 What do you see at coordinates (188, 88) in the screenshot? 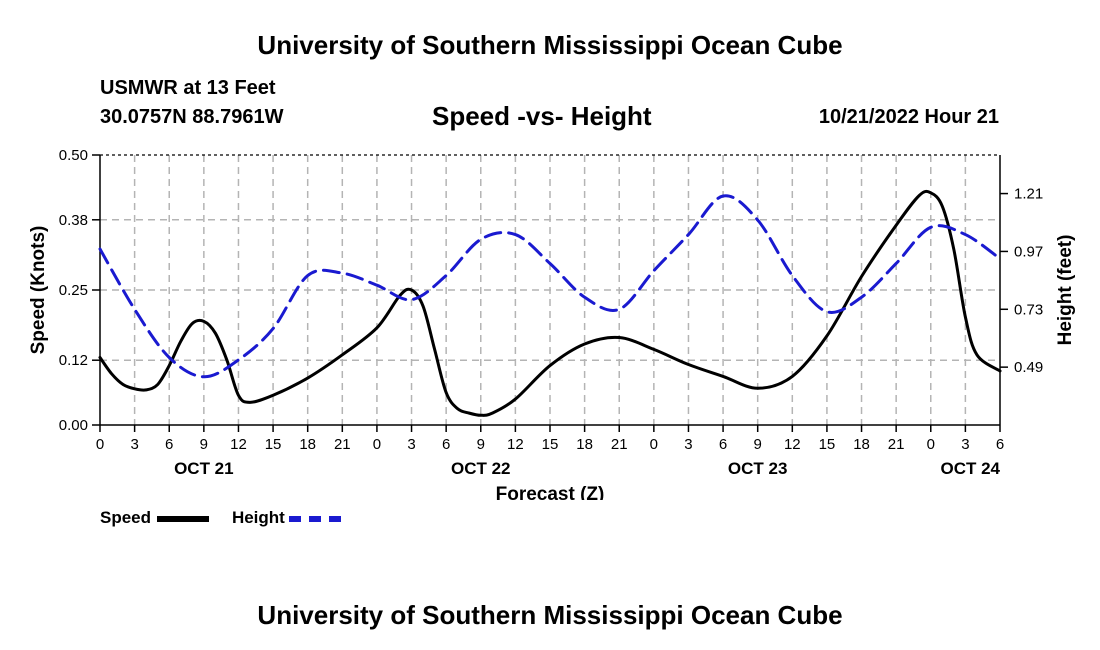
I see `station-label: USMWR at 13 Feet` at bounding box center [188, 88].